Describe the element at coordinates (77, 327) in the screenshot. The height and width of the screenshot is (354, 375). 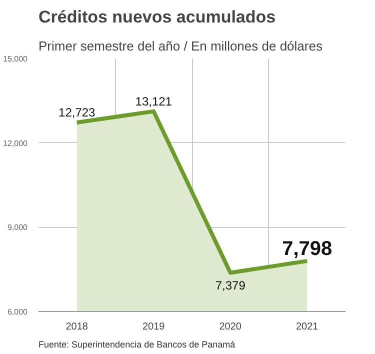
I see `x-tick-label: 2018` at that location.